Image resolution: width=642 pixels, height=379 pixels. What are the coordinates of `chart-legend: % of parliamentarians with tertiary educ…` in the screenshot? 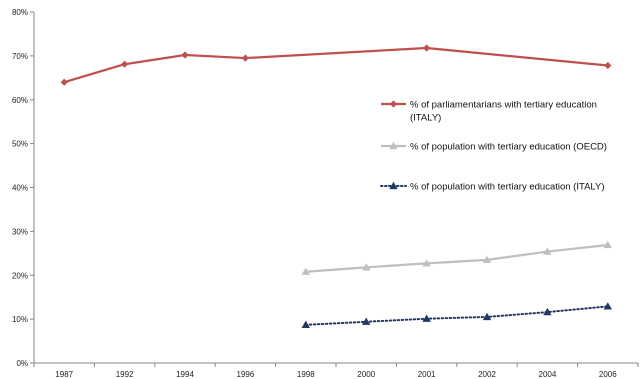 It's located at (493, 146).